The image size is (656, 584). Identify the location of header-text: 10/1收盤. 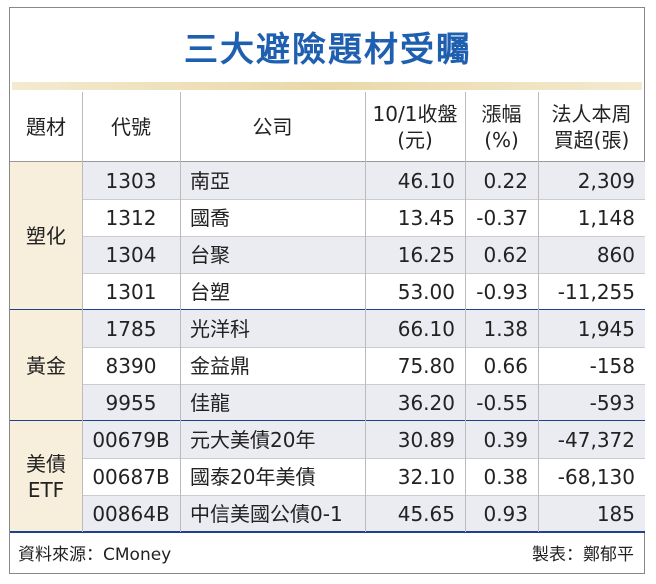
(415, 114).